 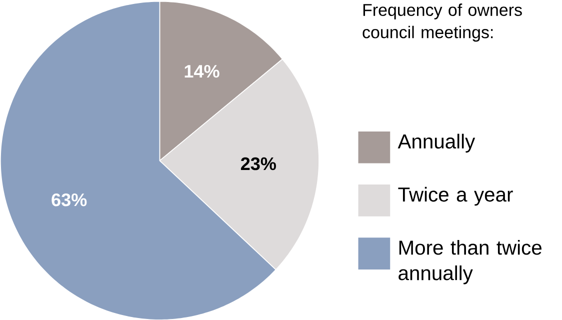 What do you see at coordinates (69, 199) in the screenshot?
I see `data-label: 63%` at bounding box center [69, 199].